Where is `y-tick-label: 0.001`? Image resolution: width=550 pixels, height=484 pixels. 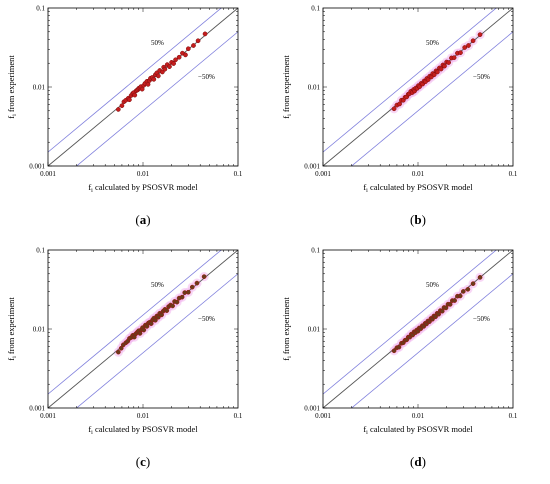
y-tick-label: 0.001 is located at coordinates (37, 409).